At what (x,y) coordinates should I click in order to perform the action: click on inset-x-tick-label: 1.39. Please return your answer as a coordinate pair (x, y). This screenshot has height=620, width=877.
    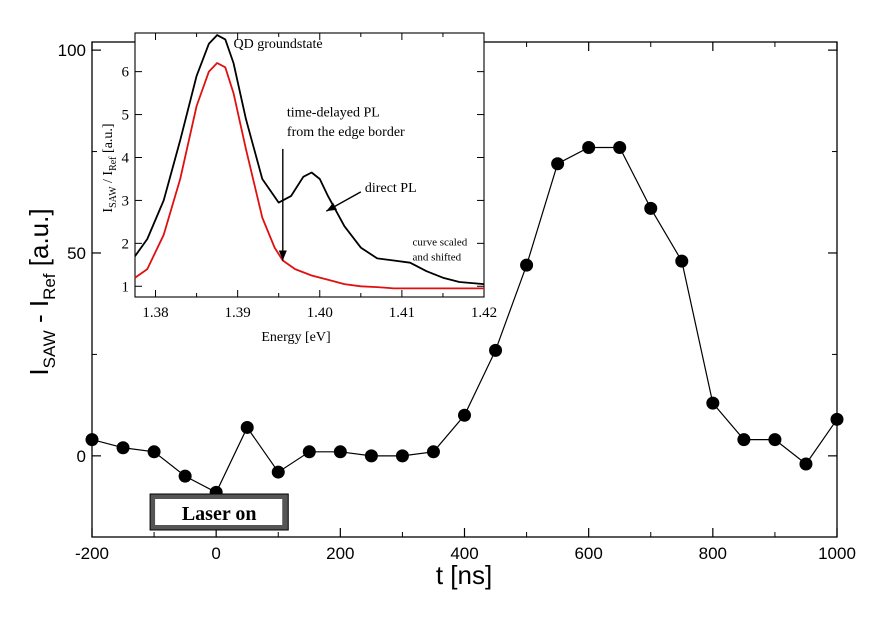
    Looking at the image, I should click on (238, 313).